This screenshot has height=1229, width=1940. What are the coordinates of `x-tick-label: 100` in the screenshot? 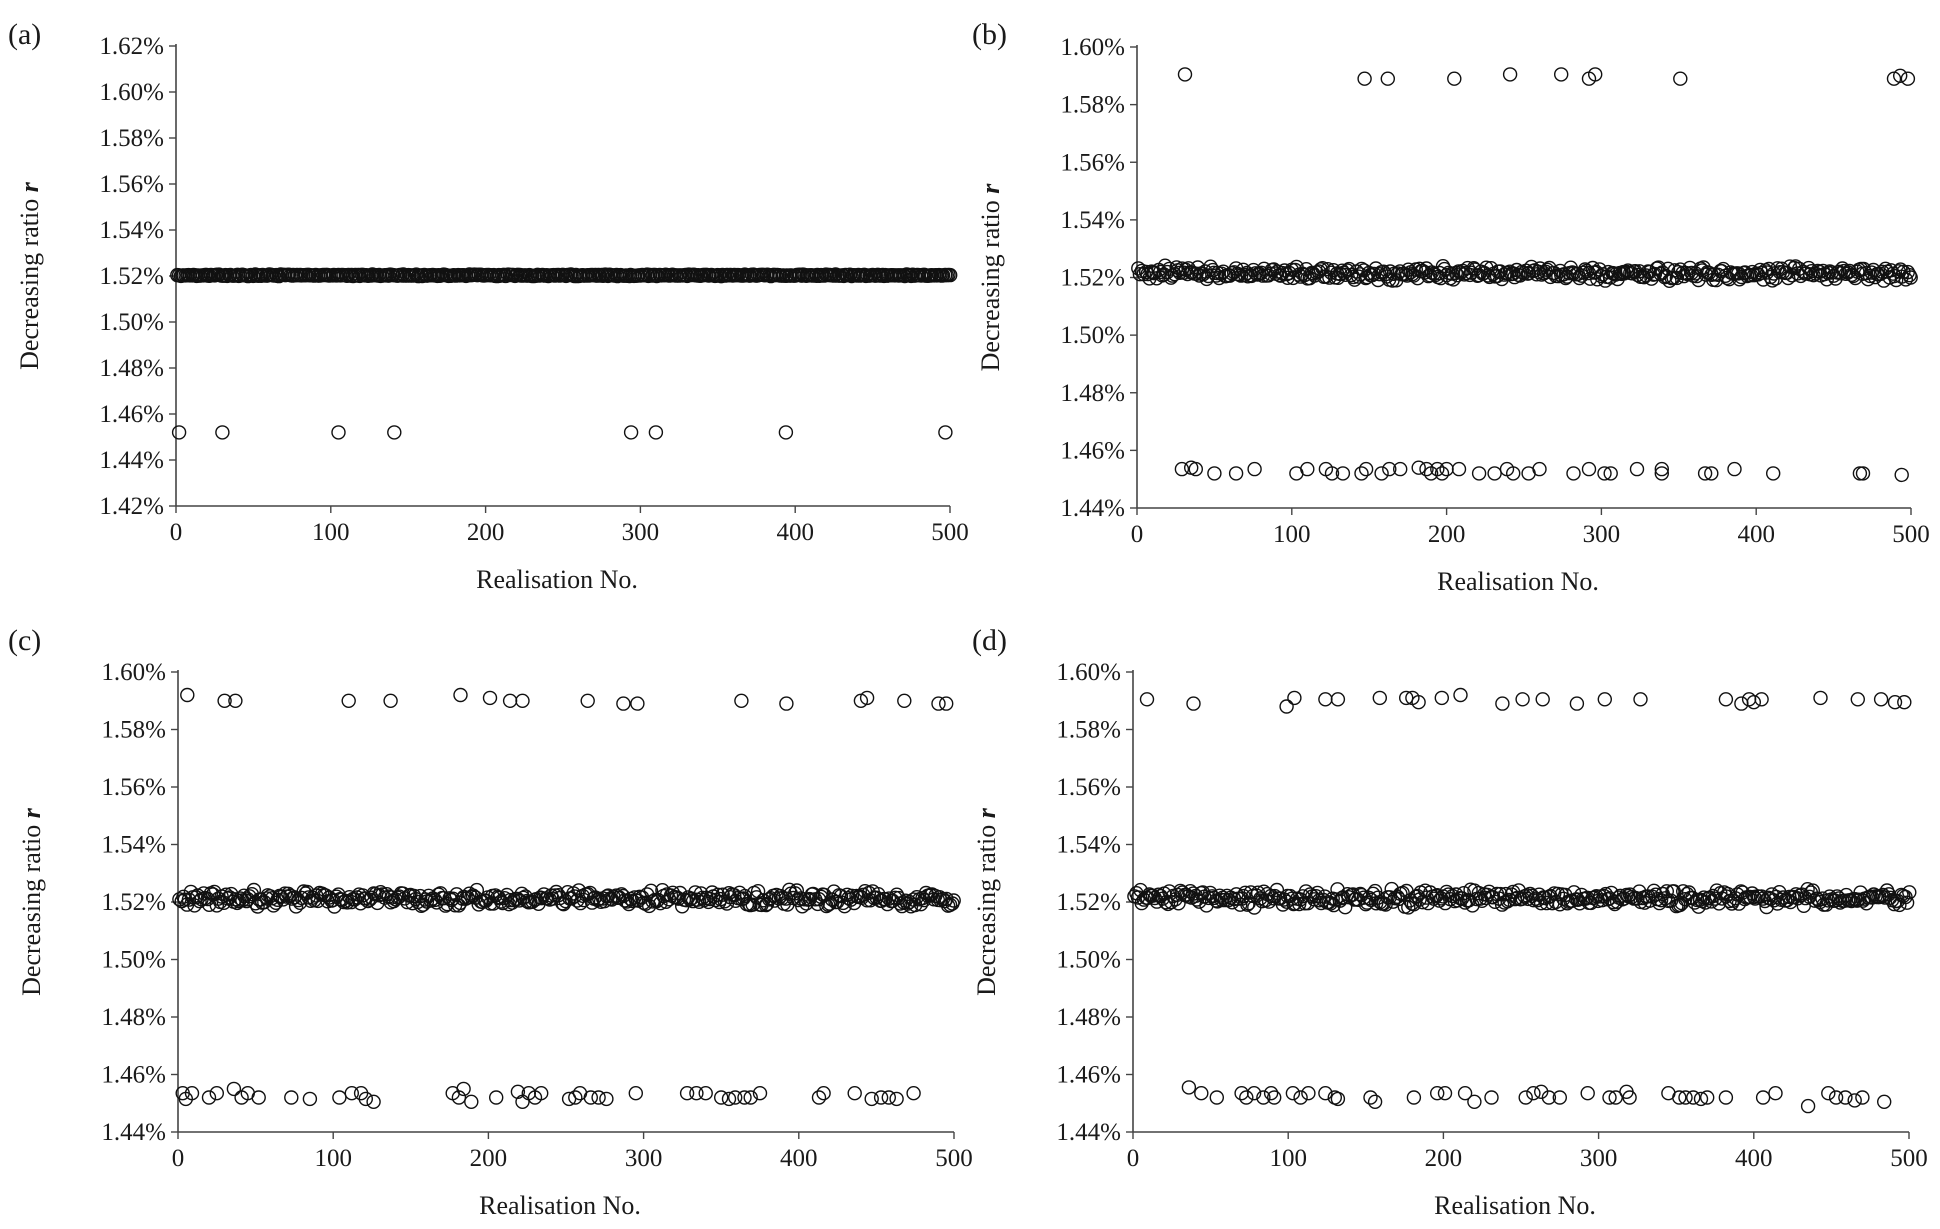 It's located at (331, 532).